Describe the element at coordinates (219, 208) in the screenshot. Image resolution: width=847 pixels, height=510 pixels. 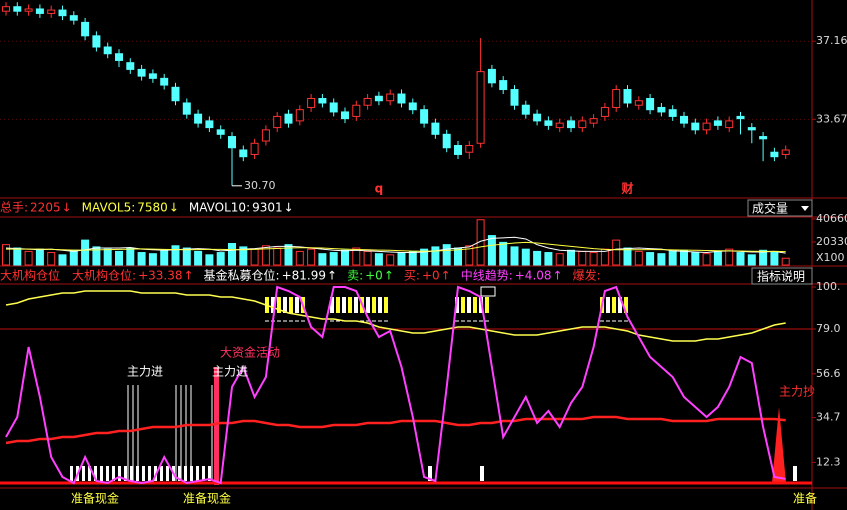
I see `header-label: MAVOL10:` at that location.